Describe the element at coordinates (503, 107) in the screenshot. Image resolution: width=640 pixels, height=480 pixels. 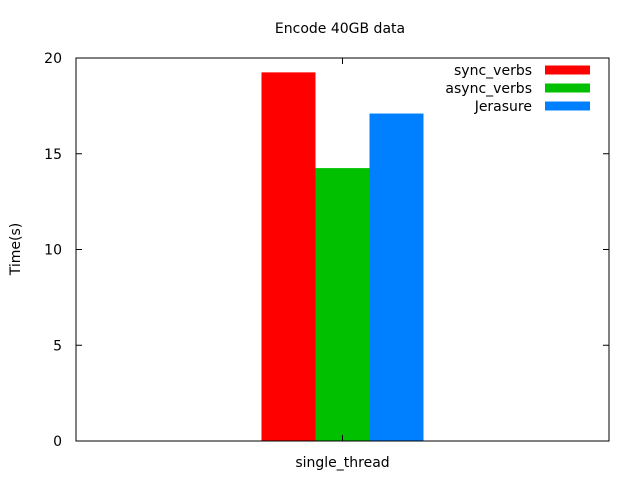
I see `legend-label-jerasure: Jerasure` at that location.